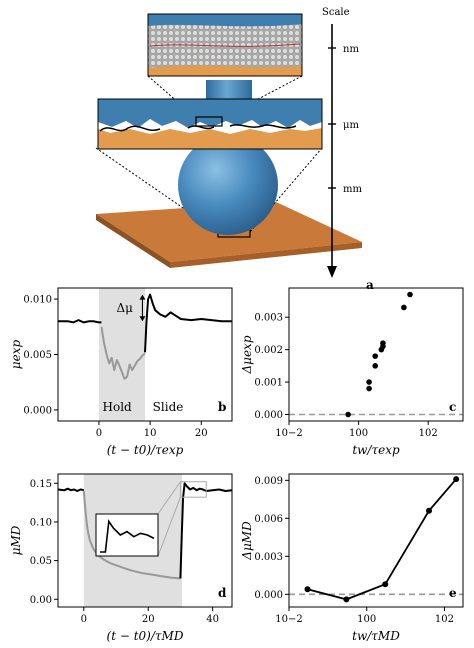 The height and width of the screenshot is (648, 474). I want to click on micro-inset, so click(210, 124).